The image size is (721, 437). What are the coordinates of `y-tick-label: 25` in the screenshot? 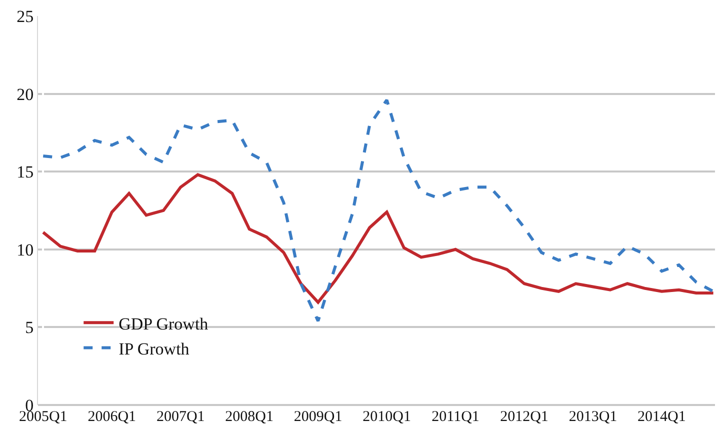 It's located at (25, 16).